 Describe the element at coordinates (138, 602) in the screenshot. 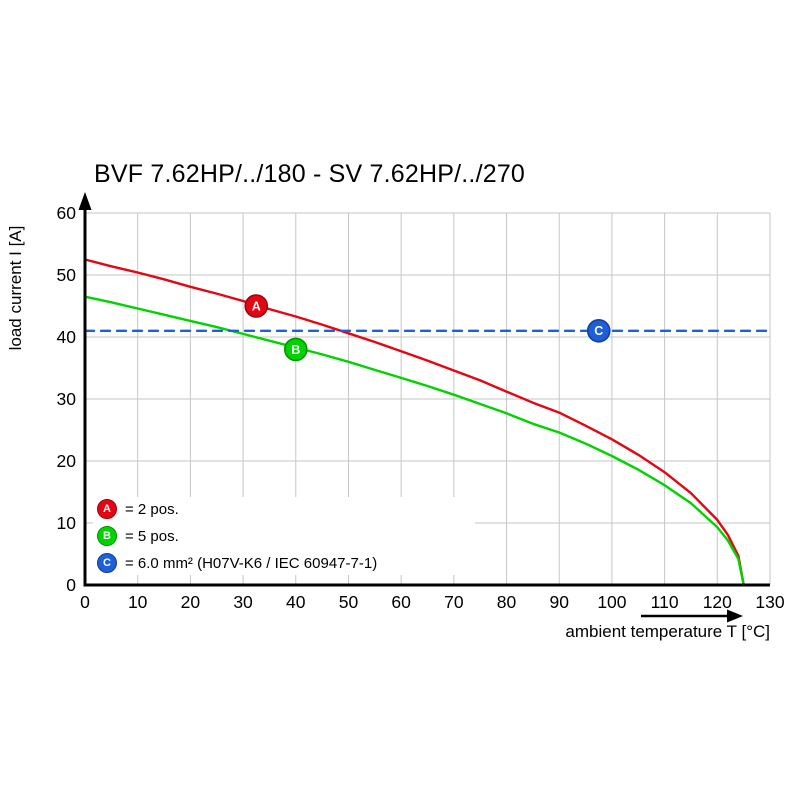

I see `x-tick-label: 10` at that location.